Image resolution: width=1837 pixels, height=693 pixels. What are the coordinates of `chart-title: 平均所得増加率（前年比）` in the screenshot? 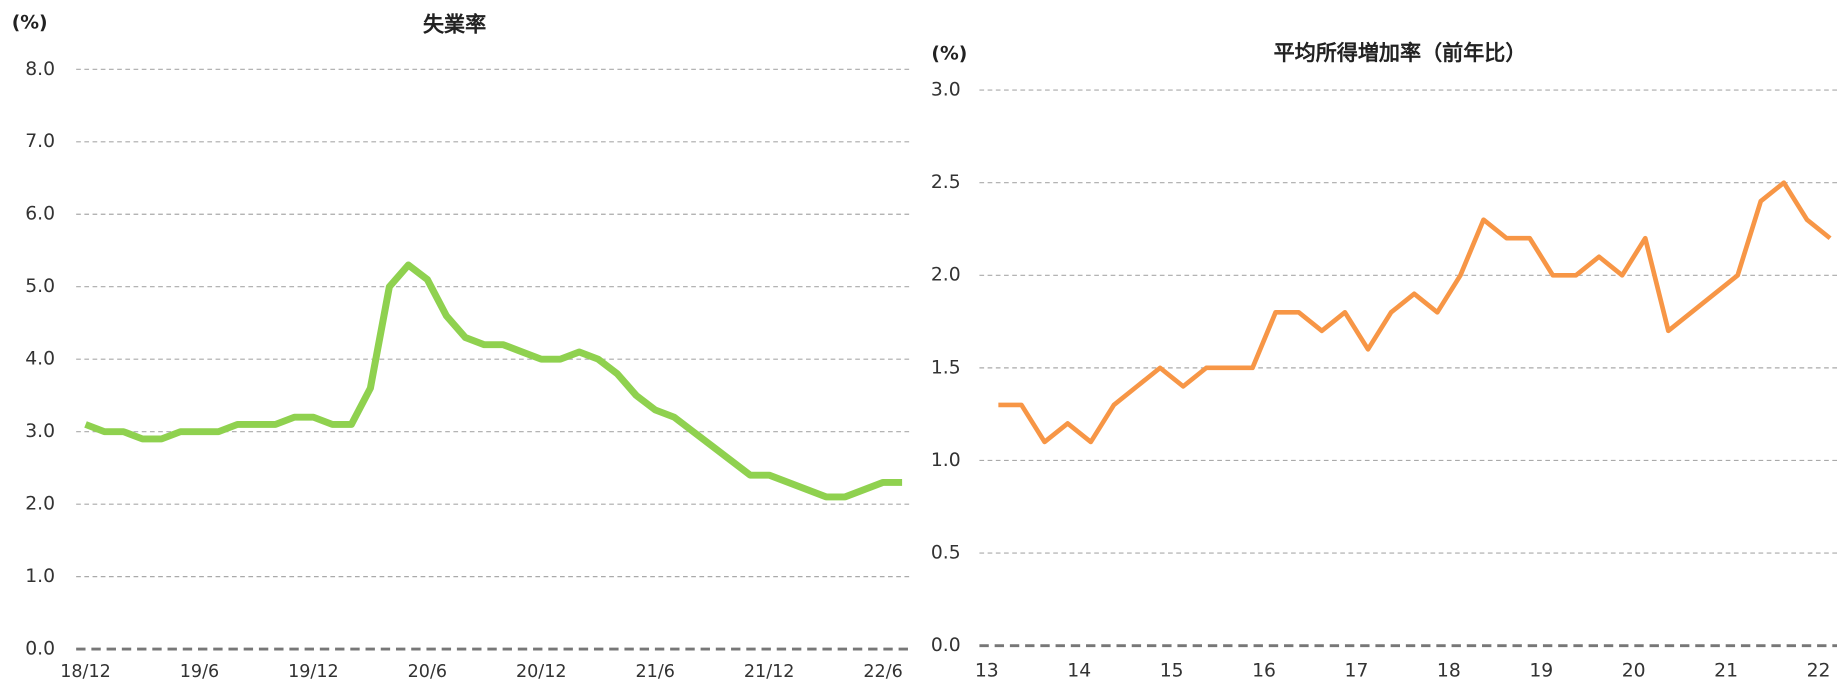 It's located at (1400, 53).